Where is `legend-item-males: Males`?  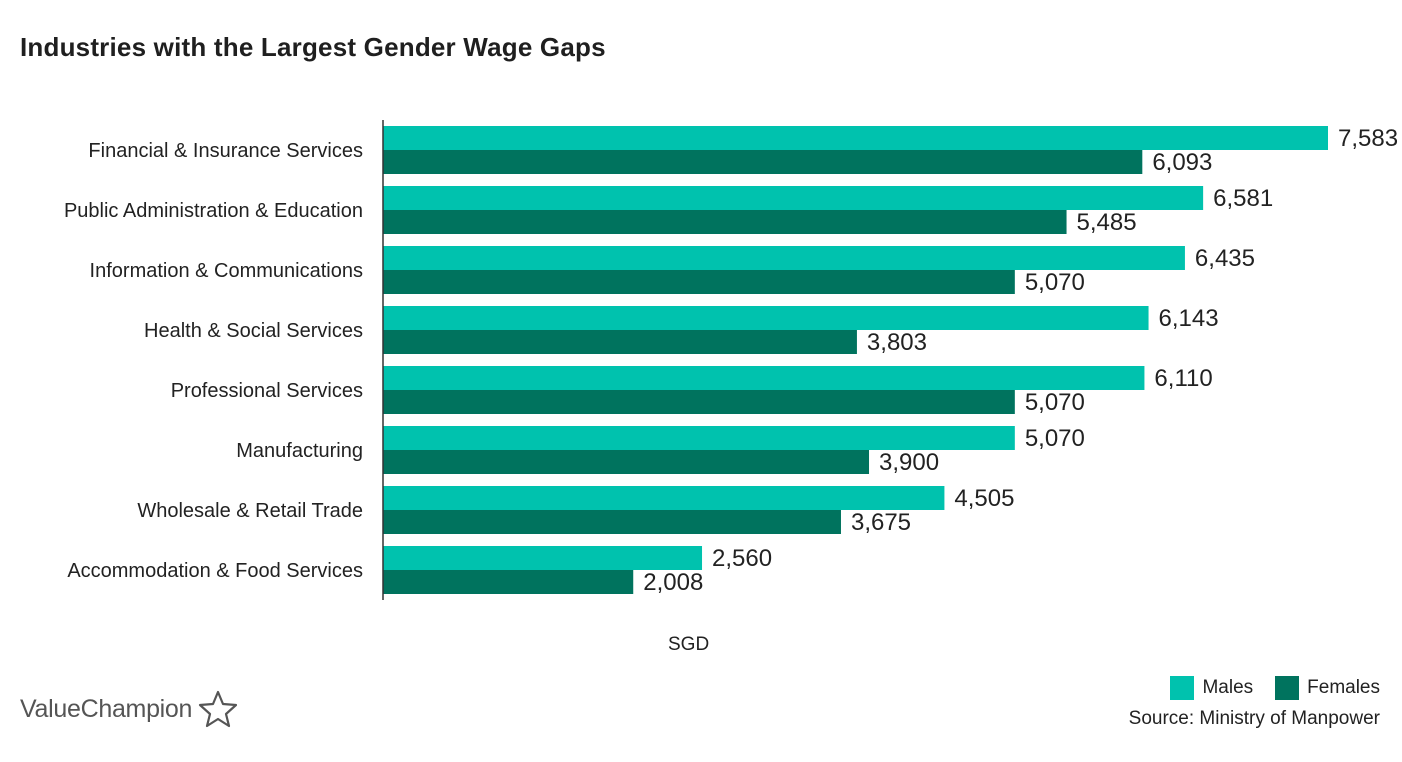 legend-item-males: Males is located at coordinates (1211, 688).